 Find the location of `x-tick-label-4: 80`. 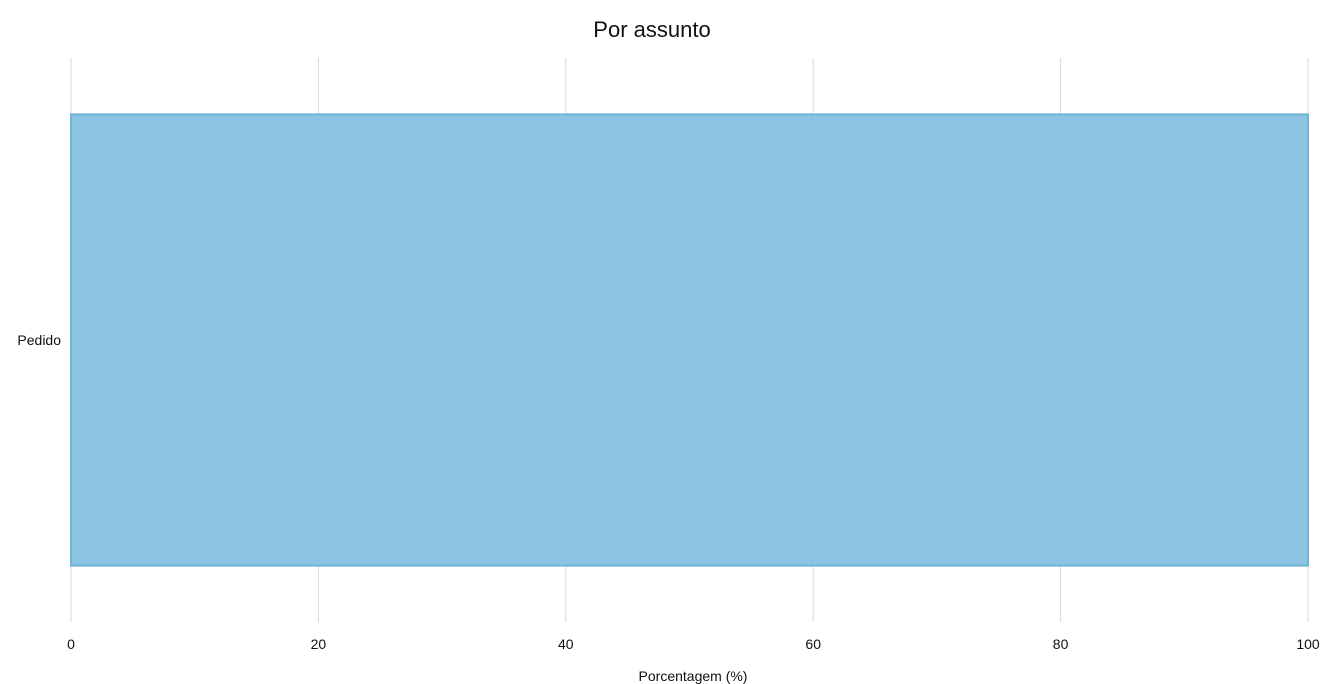

x-tick-label-4: 80 is located at coordinates (1061, 644).